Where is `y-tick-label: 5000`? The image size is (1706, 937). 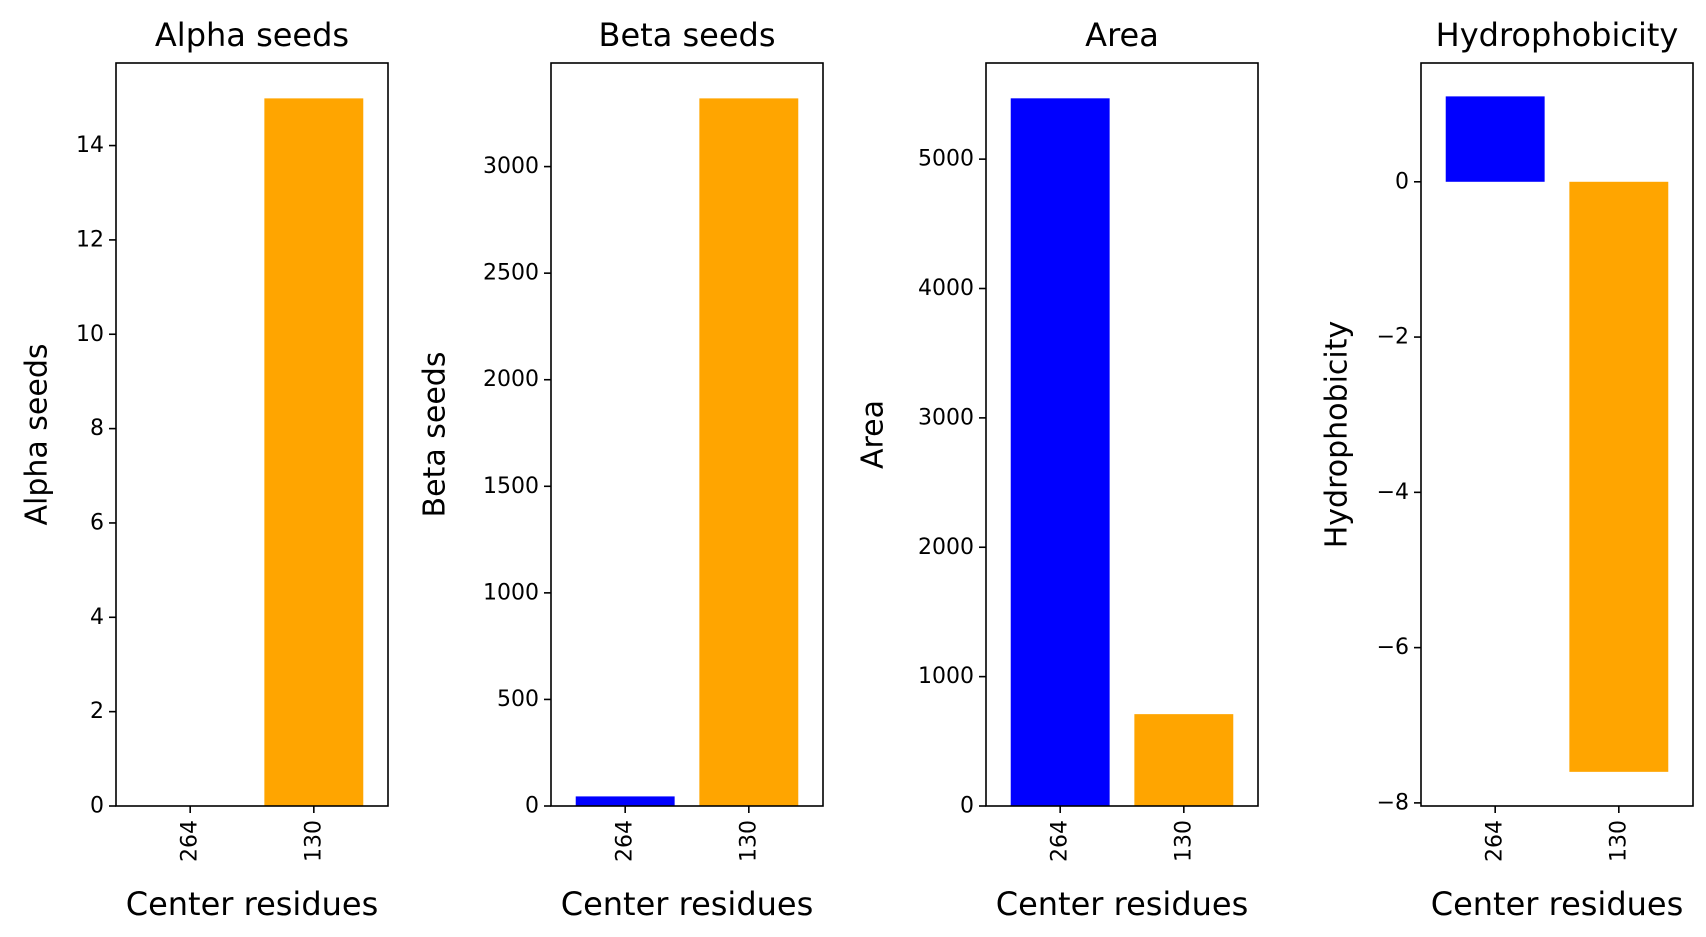
y-tick-label: 5000 is located at coordinates (946, 159).